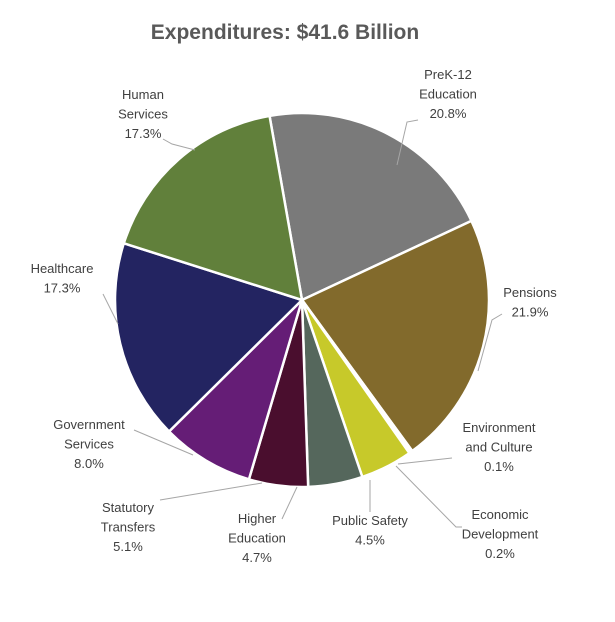 The width and height of the screenshot is (615, 622). Describe the element at coordinates (500, 553) in the screenshot. I see `slice-value-label: 0.2%` at that location.